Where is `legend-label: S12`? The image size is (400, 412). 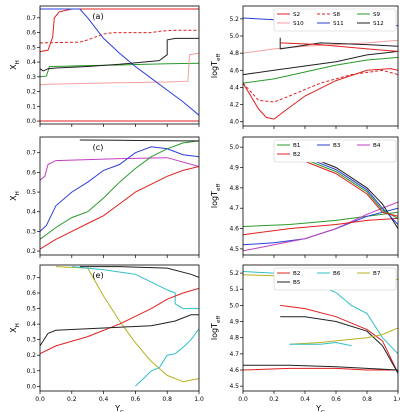
legend-label: S12 is located at coordinates (378, 24).